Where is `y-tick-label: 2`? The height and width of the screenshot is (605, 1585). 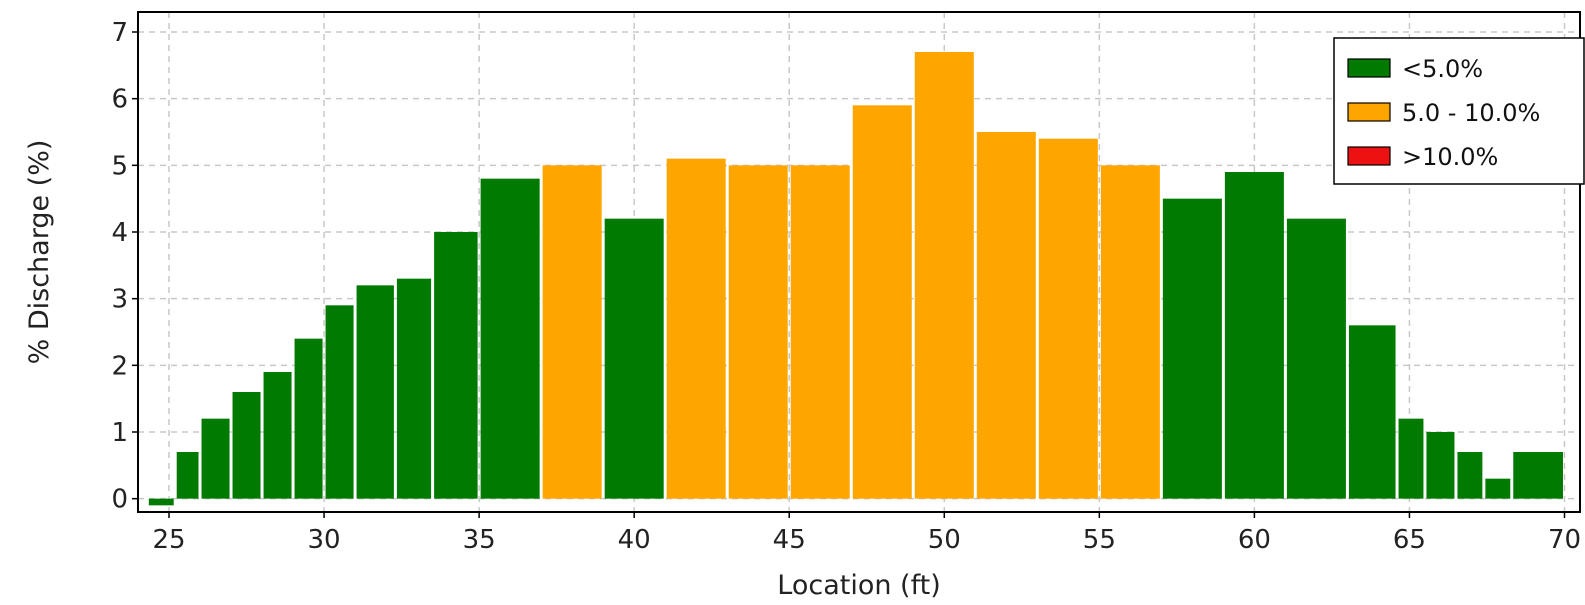
y-tick-label: 2 is located at coordinates (119, 366).